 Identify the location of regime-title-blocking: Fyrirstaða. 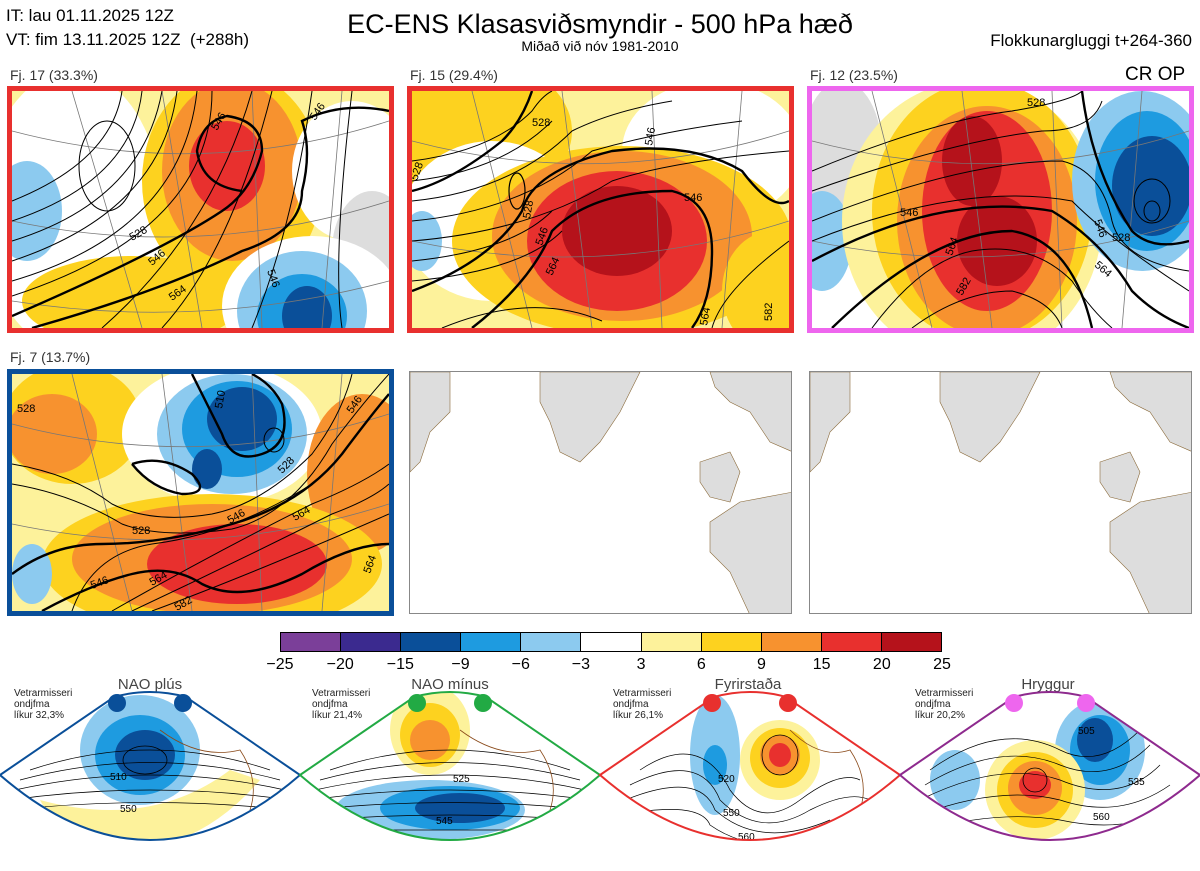
(748, 684).